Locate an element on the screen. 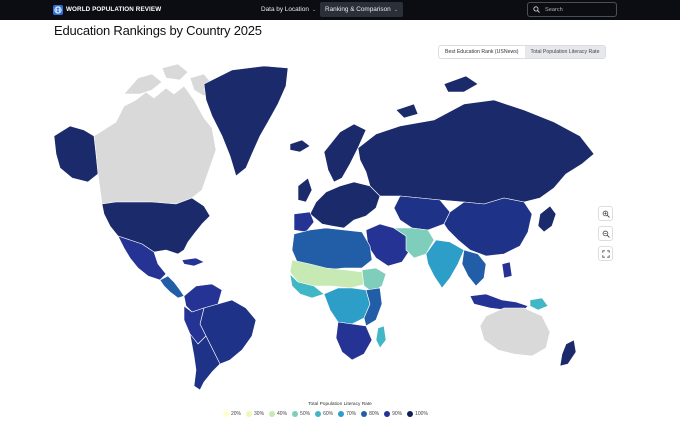 This screenshot has width=680, height=427. country-russia is located at coordinates (476, 152).